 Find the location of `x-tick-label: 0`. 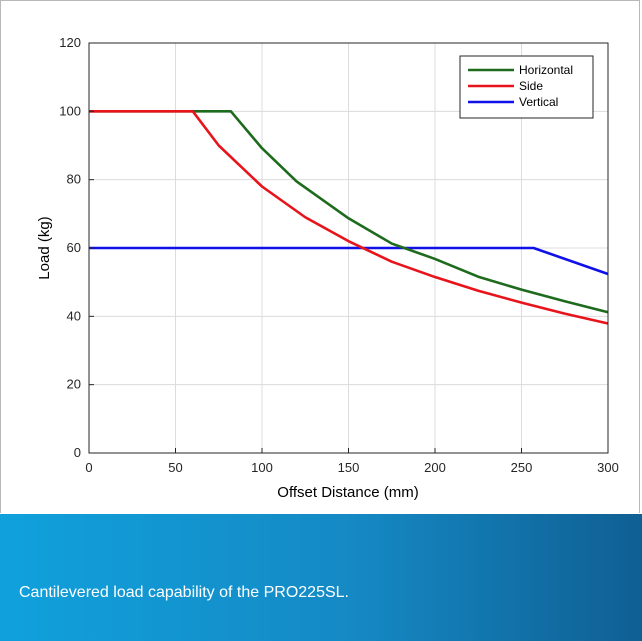

x-tick-label: 0 is located at coordinates (88, 467).